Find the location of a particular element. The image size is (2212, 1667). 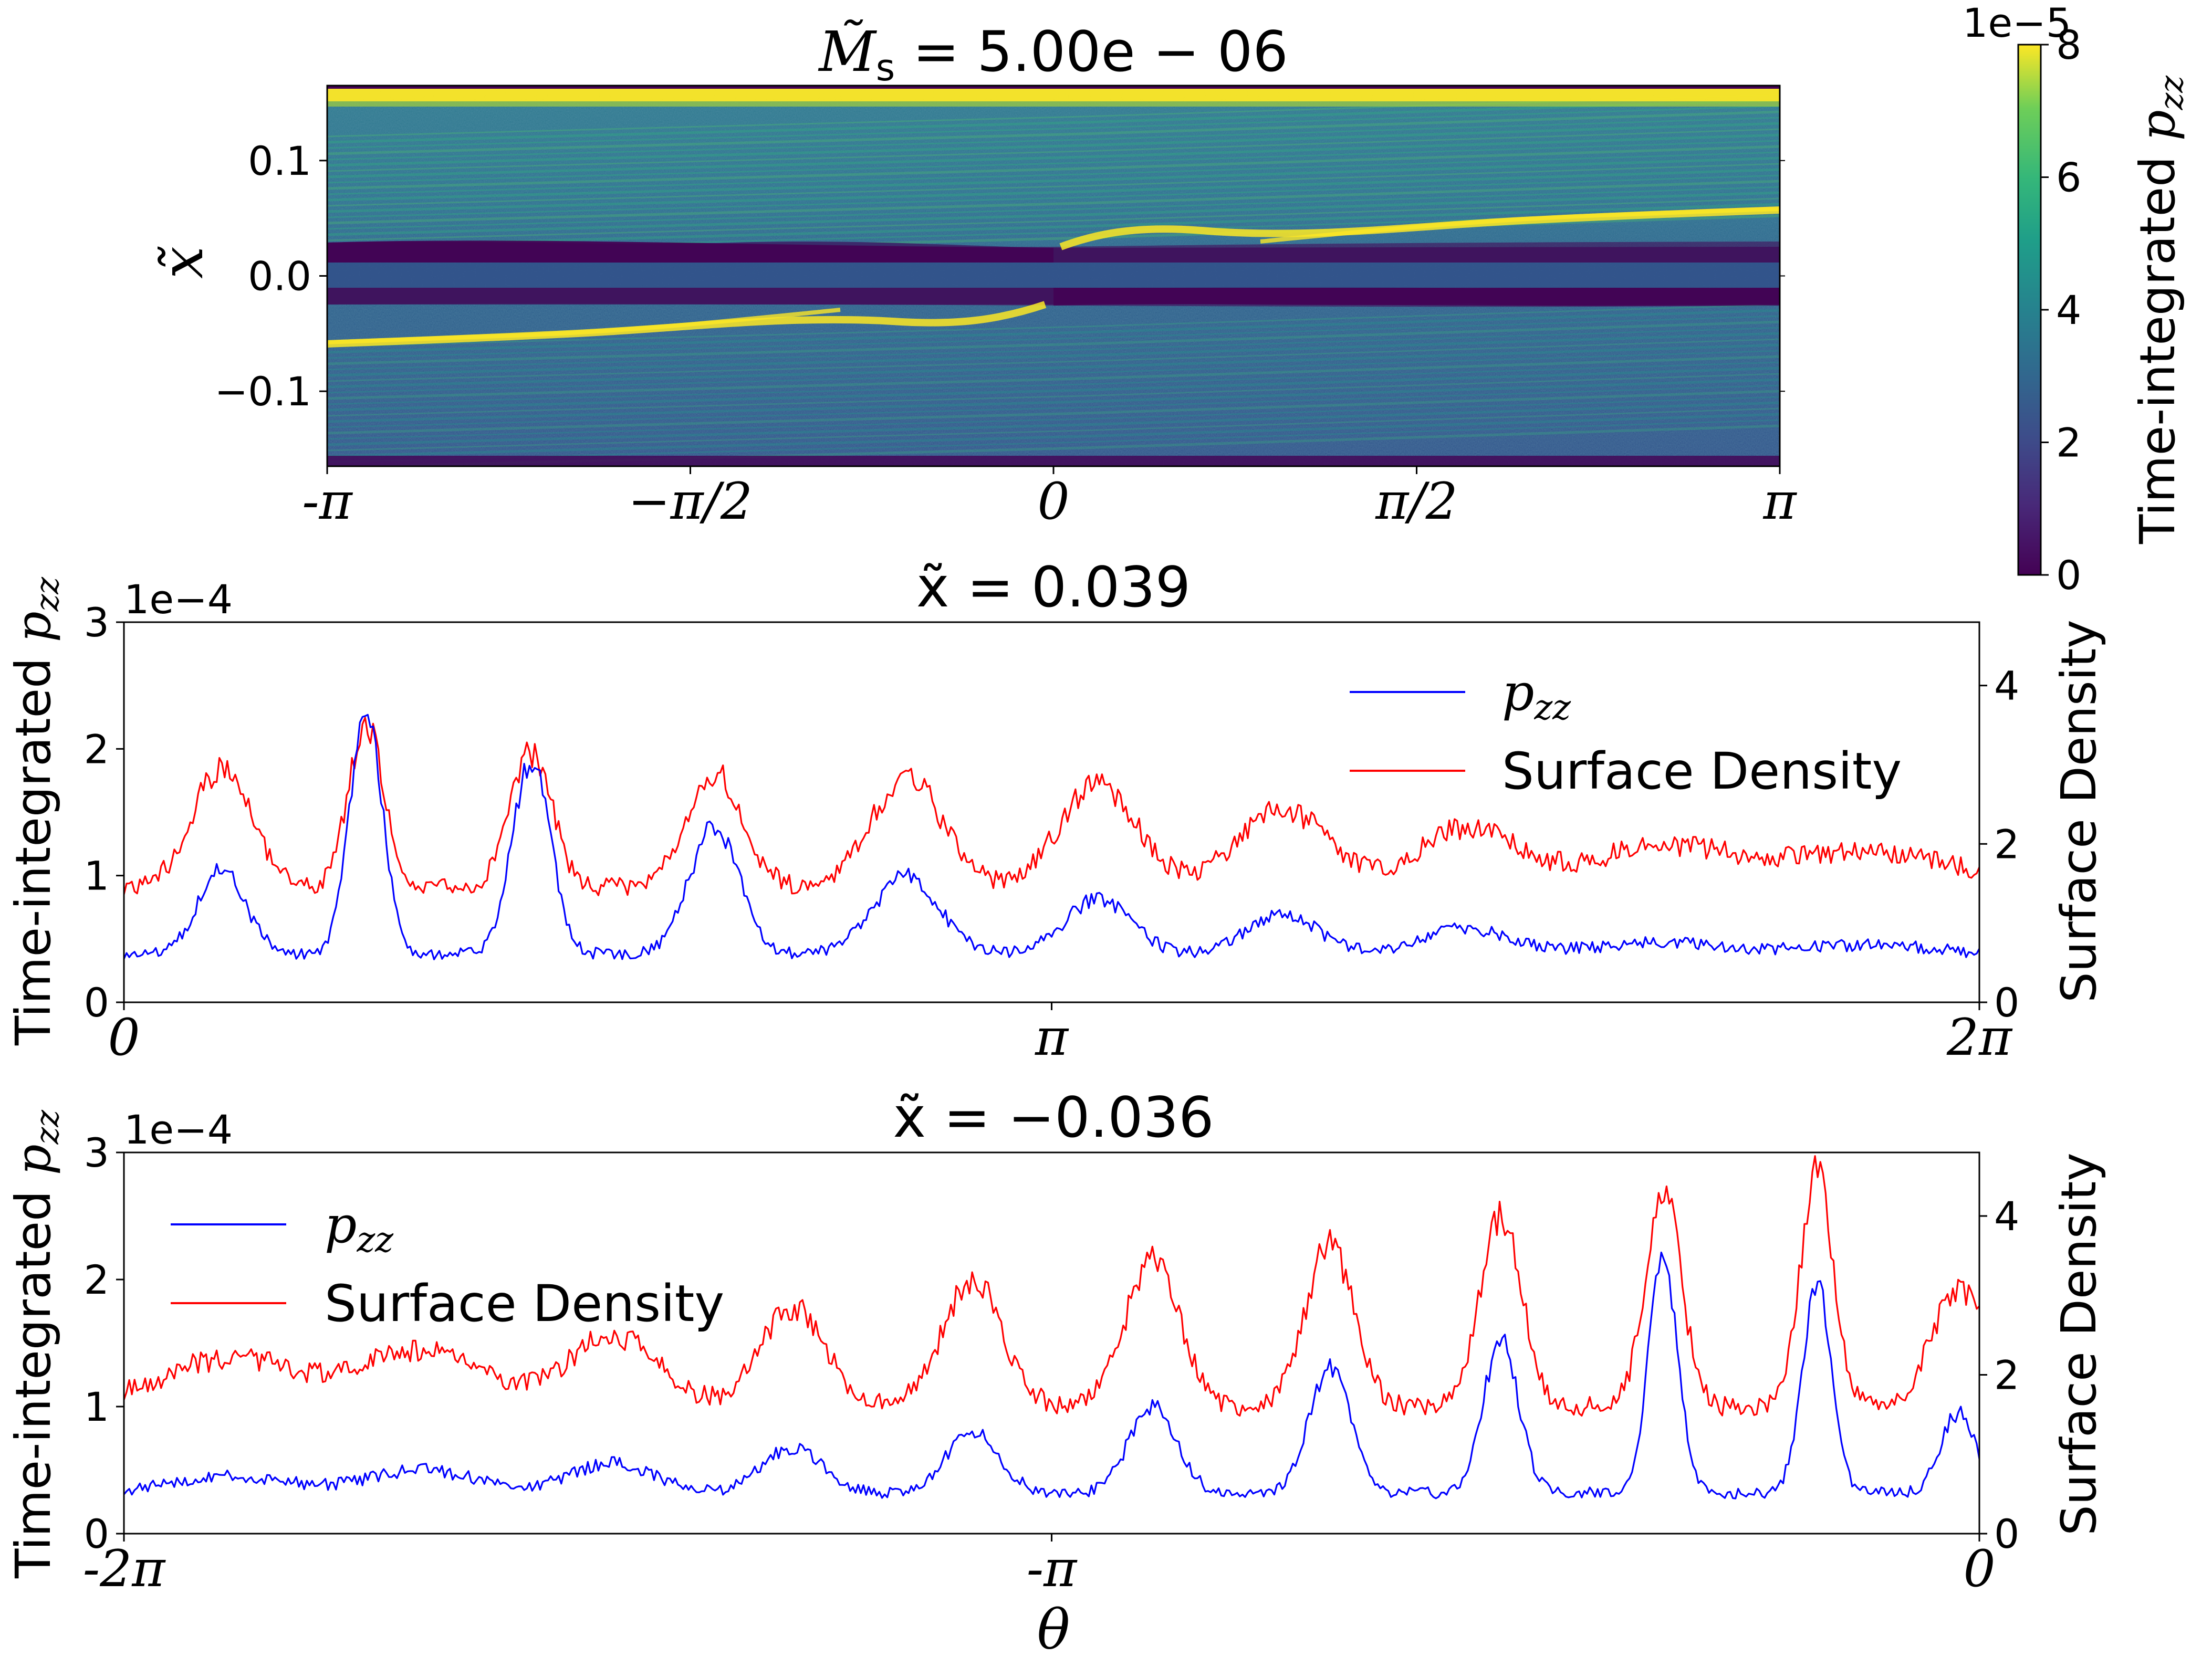

heatmap-y-ticks: 0.1 0.0 −0.1 is located at coordinates (1000, 276).